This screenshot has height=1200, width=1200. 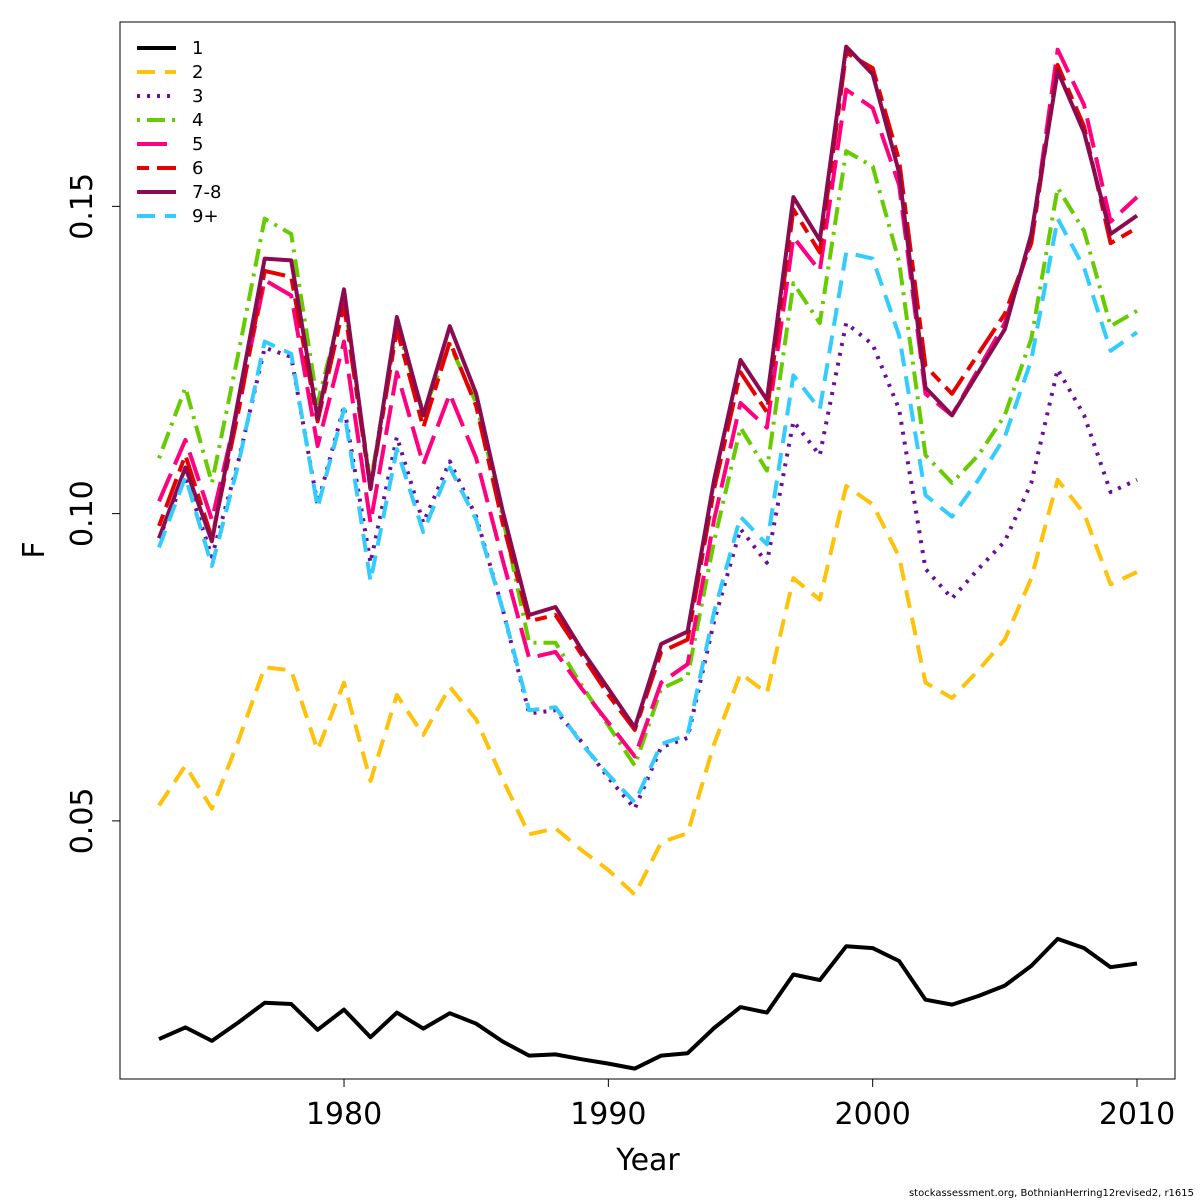 I want to click on legend-label-9+: 9+, so click(x=205, y=216).